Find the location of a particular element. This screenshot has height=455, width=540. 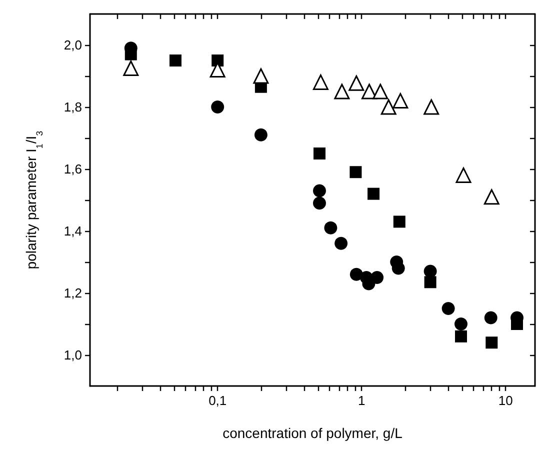

y-tick-label: 1,2 is located at coordinates (73, 293).